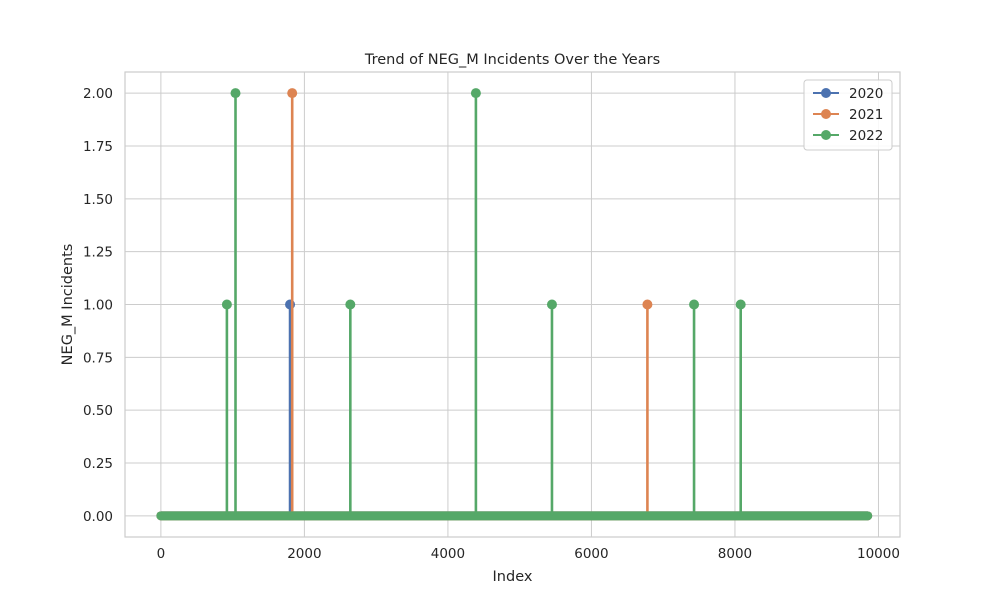 The height and width of the screenshot is (600, 1000). Describe the element at coordinates (735, 554) in the screenshot. I see `x-tick-label: 8000` at that location.